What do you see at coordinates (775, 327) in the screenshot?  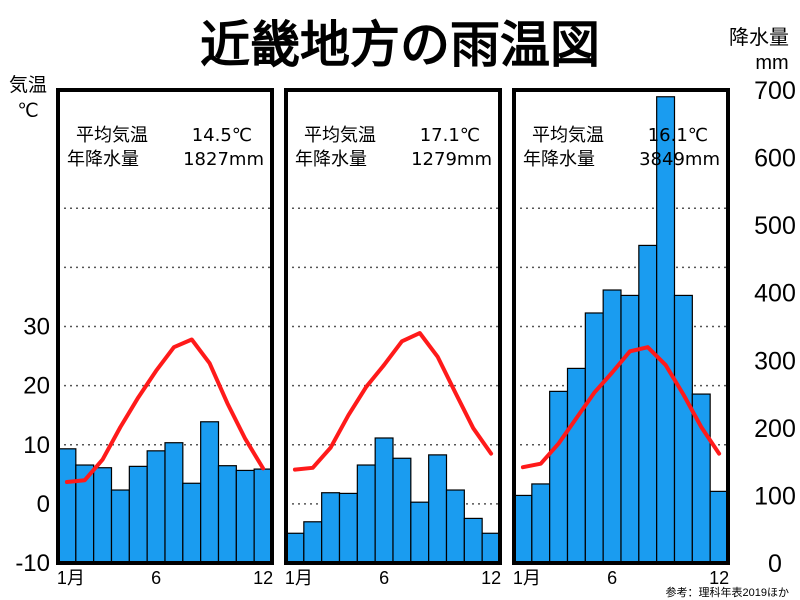 I see `right-axis-ticks: 700 600 500 400 300 200 100 0` at bounding box center [775, 327].